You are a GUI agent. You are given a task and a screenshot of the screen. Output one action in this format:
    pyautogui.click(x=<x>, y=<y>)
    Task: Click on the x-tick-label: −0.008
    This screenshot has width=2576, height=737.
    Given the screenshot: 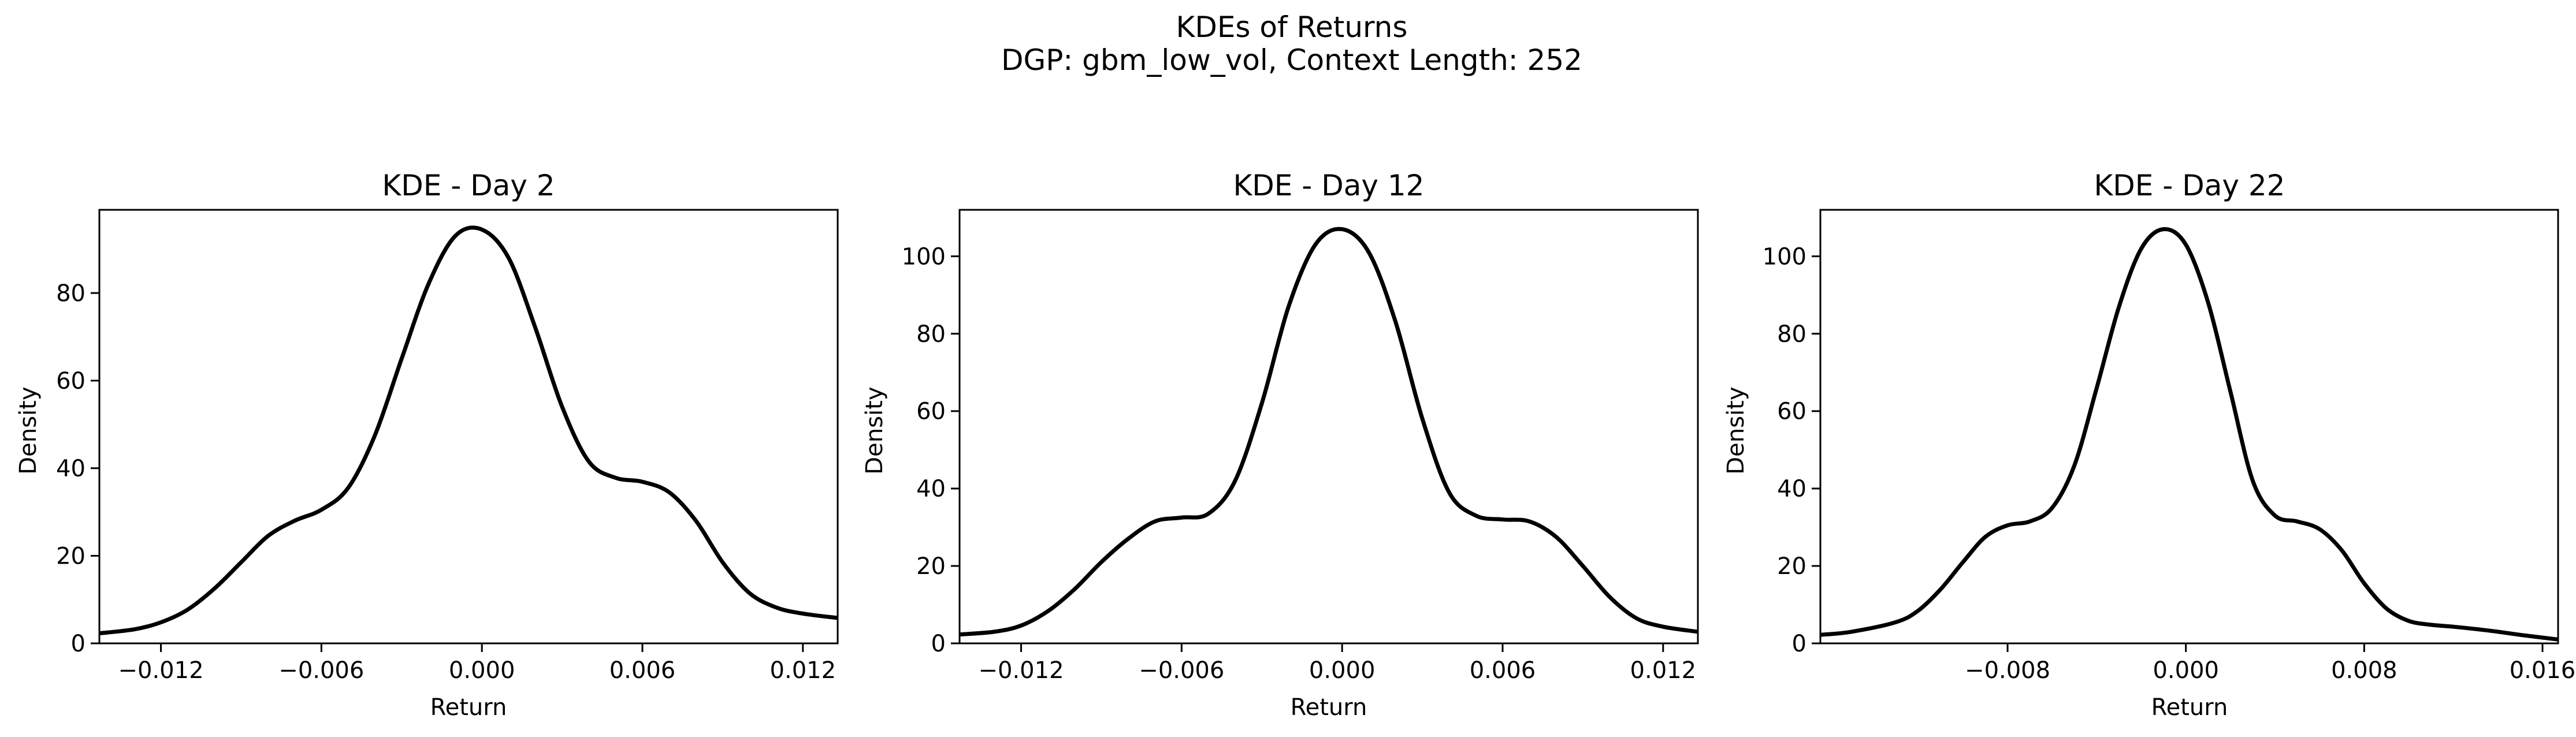 What is the action you would take?
    pyautogui.click(x=2007, y=670)
    